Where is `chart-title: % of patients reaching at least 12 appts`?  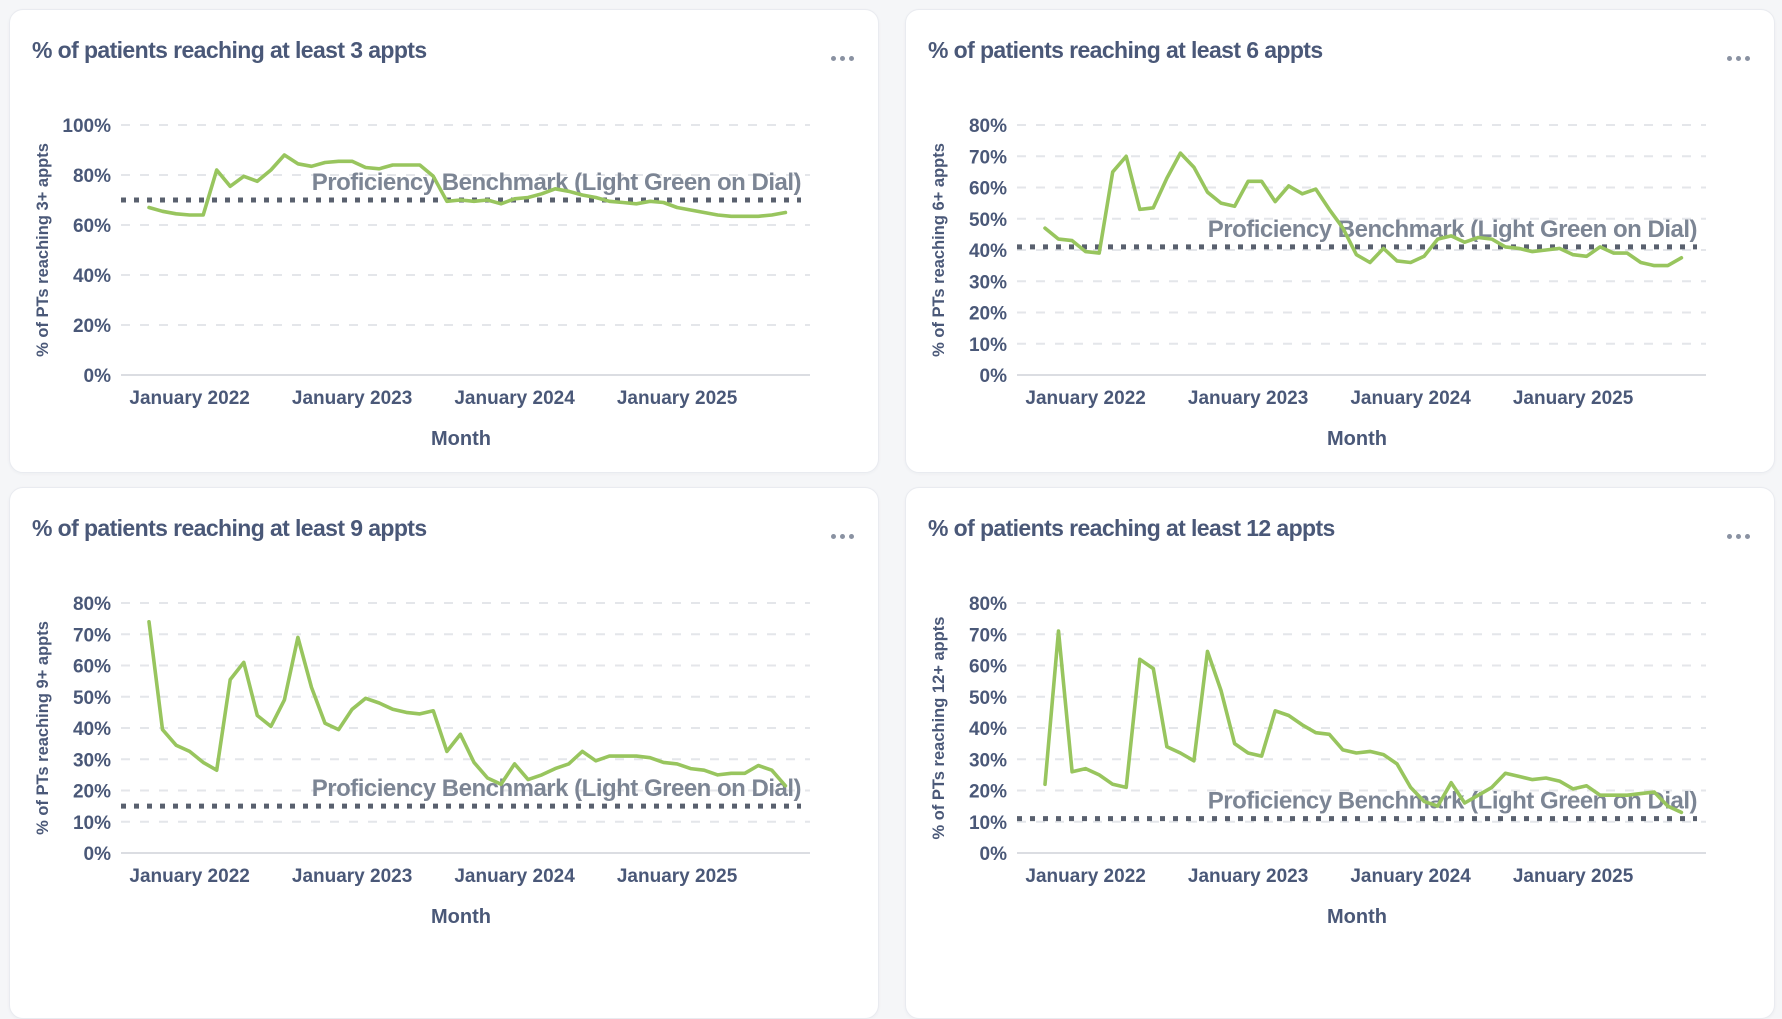
chart-title: % of patients reaching at least 12 appts is located at coordinates (1131, 528).